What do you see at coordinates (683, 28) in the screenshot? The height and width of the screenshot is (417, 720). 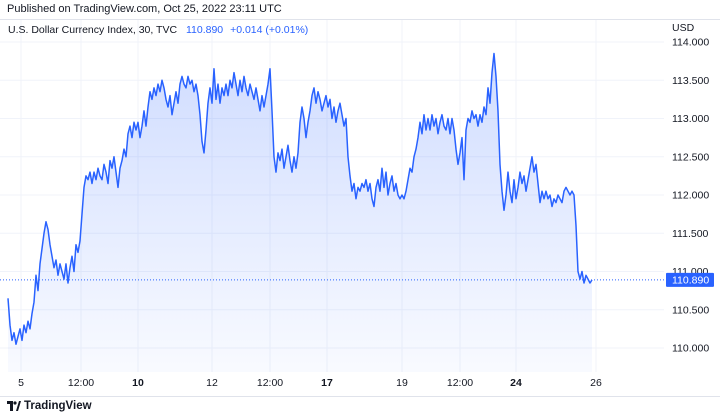 I see `currency-label: USD` at bounding box center [683, 28].